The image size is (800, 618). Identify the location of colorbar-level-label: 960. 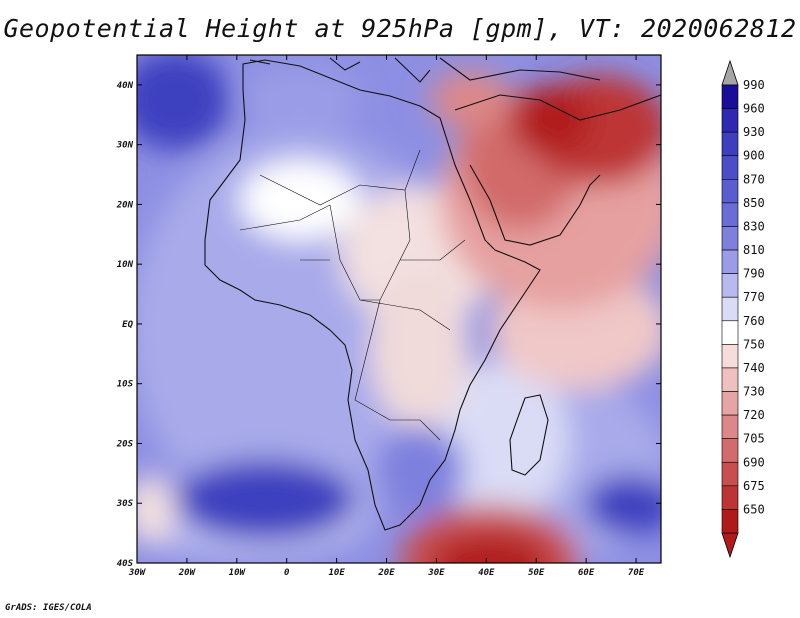
(754, 109).